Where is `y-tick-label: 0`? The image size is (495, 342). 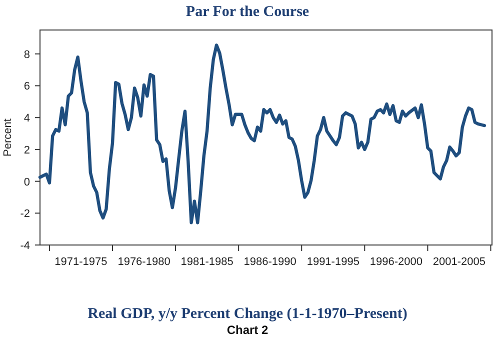
y-tick-label: 0 is located at coordinates (27, 182).